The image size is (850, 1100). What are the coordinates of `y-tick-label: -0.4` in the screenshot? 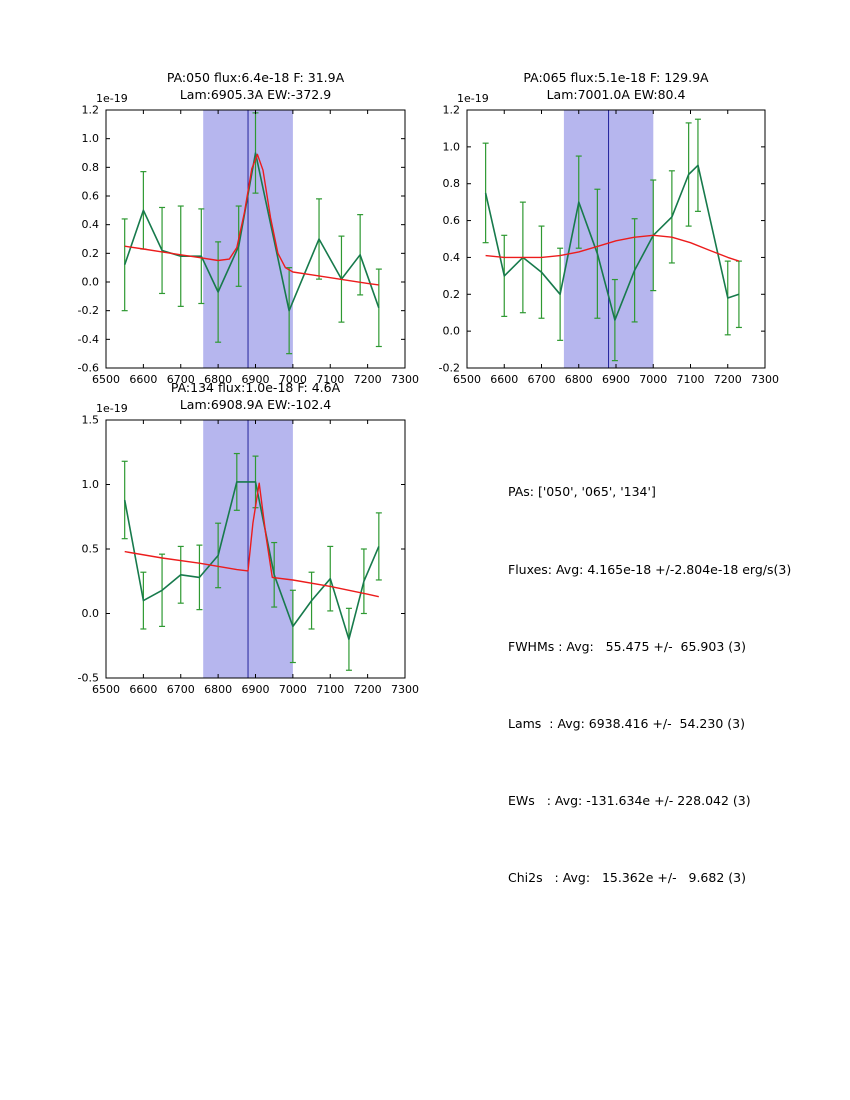 It's located at (88, 339).